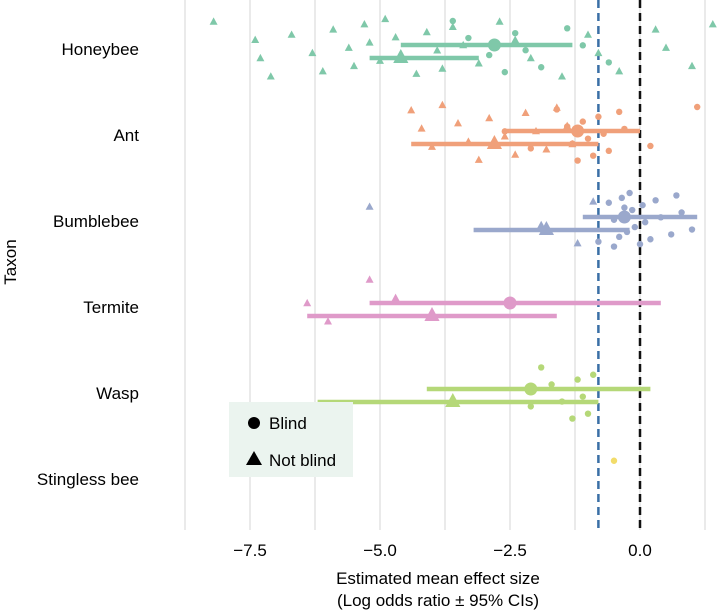  I want to click on y-tick-label: Ant, so click(126, 135).